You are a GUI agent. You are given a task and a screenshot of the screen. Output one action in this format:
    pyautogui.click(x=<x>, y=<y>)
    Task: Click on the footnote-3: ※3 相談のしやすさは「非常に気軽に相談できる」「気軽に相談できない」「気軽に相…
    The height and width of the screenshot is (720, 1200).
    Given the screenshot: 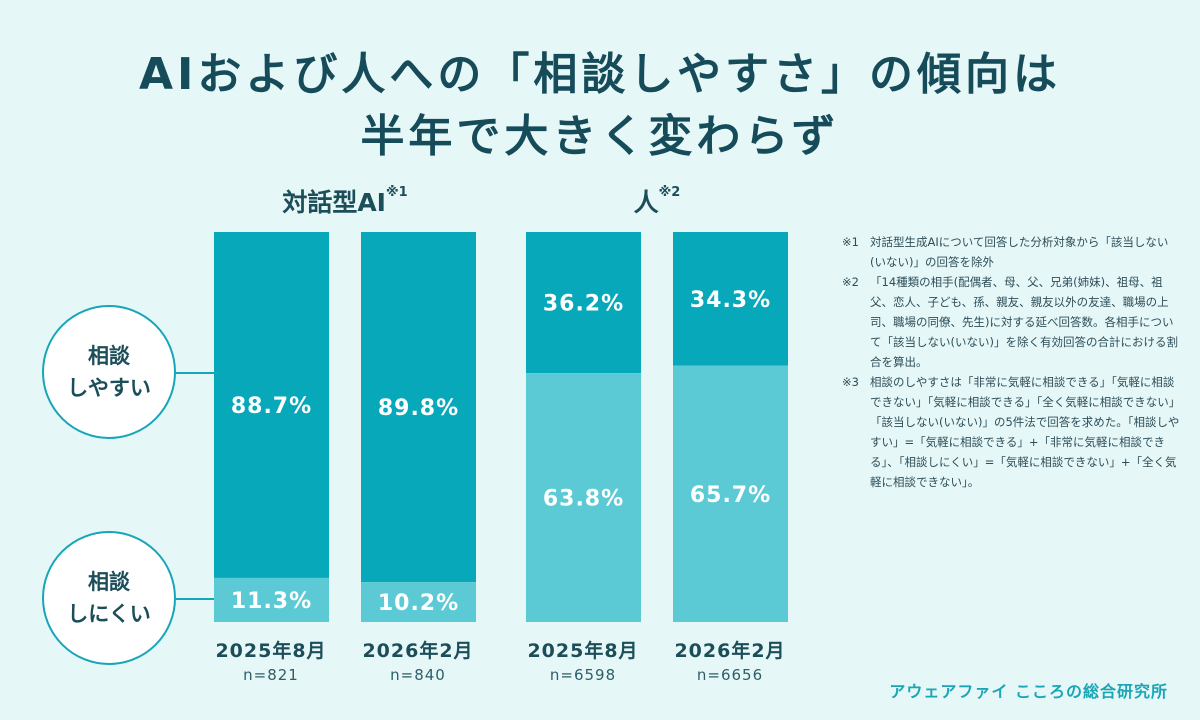 What is the action you would take?
    pyautogui.click(x=1012, y=432)
    